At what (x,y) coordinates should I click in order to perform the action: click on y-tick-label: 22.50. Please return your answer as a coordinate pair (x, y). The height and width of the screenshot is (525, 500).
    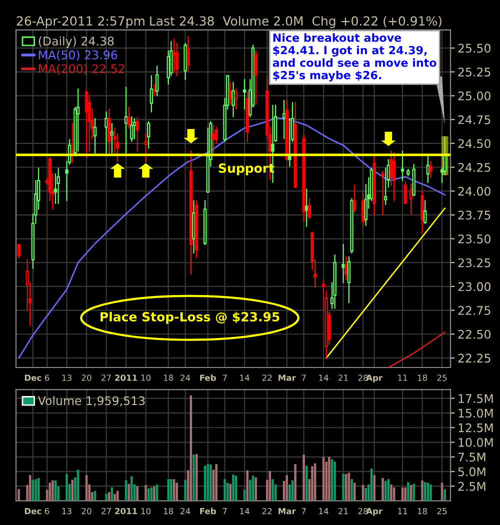
    Looking at the image, I should click on (474, 334).